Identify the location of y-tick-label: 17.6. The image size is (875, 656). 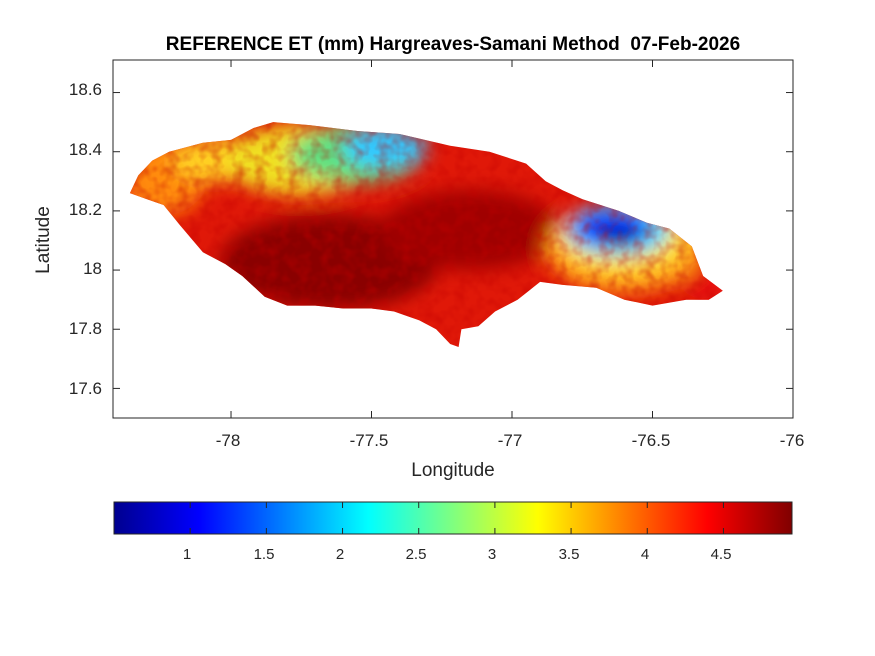
(85, 388).